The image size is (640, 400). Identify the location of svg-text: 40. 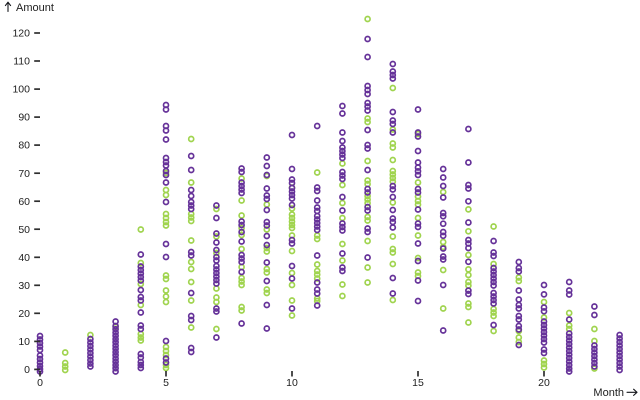
(24, 258).